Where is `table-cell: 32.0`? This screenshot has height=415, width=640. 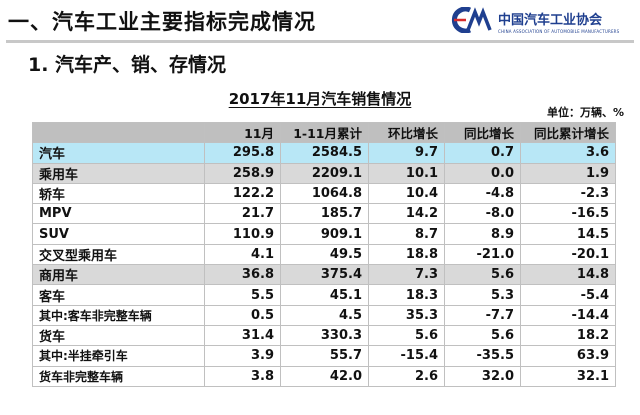
table-cell: 32.0 is located at coordinates (482, 376).